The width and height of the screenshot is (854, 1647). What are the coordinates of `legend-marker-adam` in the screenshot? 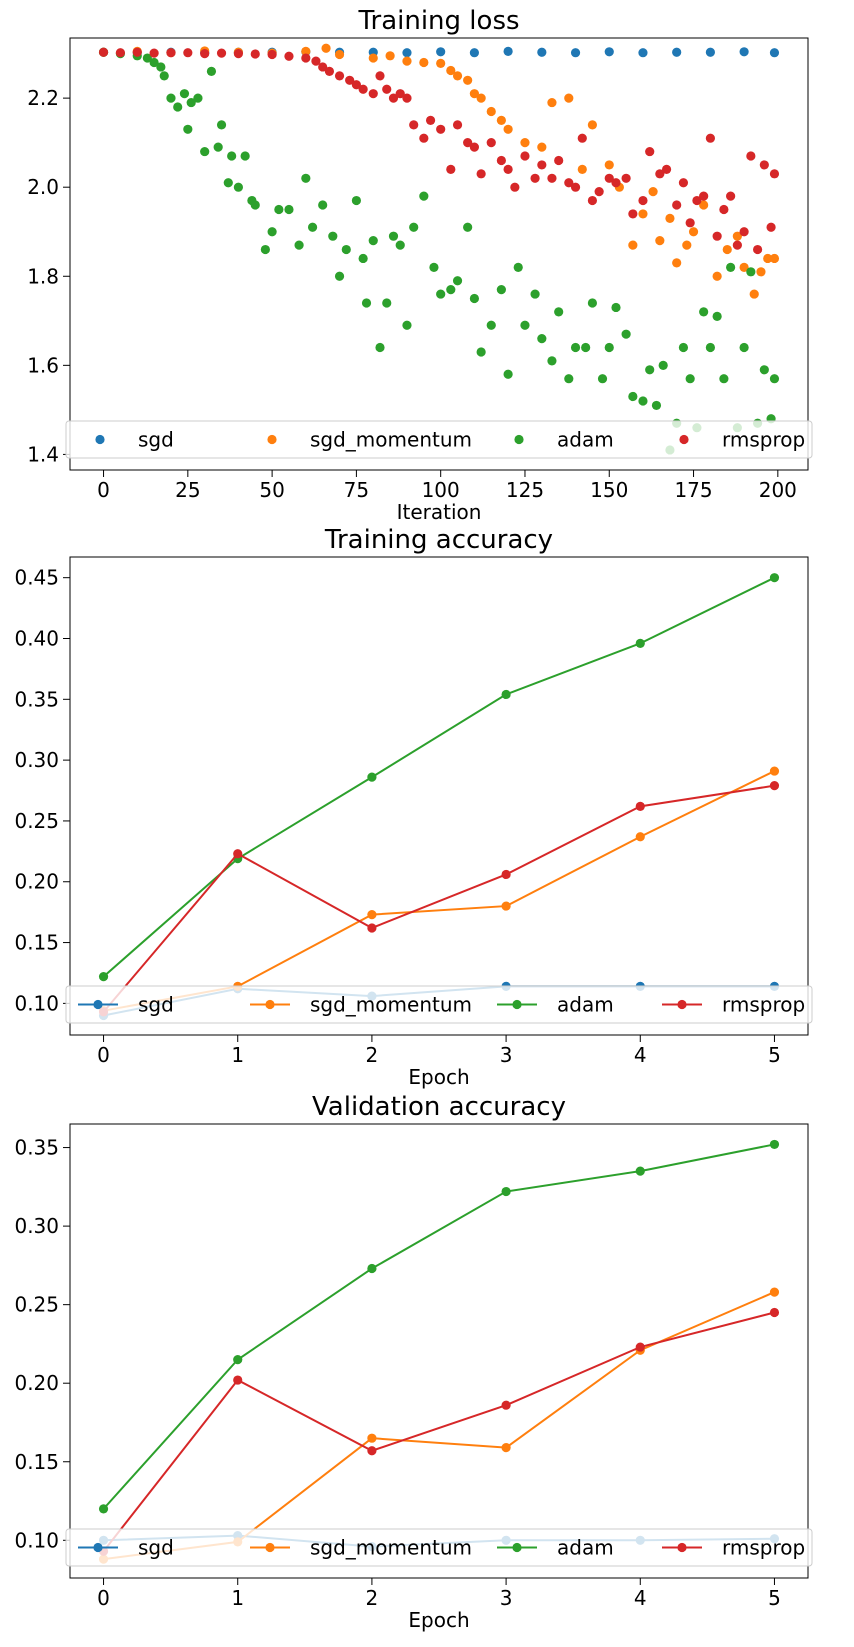 It's located at (517, 1547).